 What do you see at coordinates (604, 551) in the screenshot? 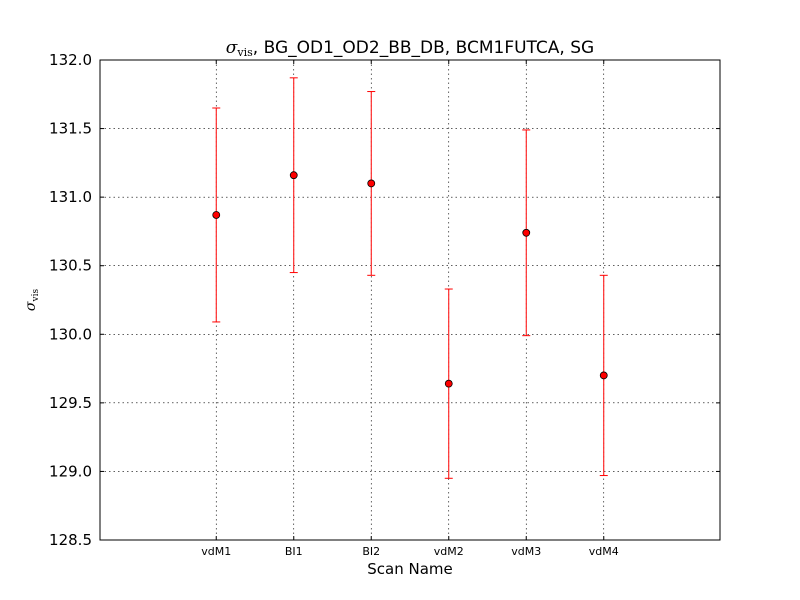
I see `x-tick-label: vdM4` at bounding box center [604, 551].